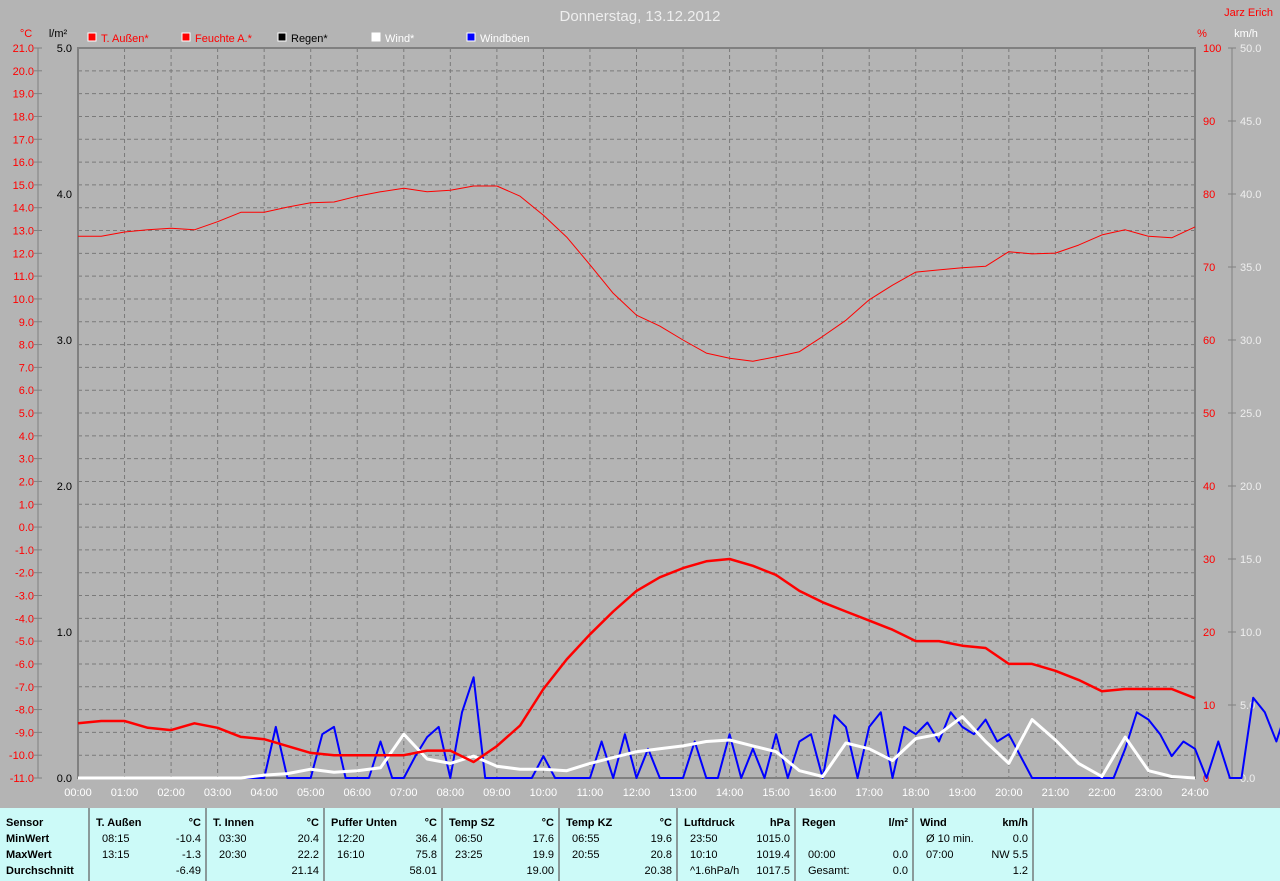  What do you see at coordinates (171, 793) in the screenshot?
I see `x-tick-label: 02:00` at bounding box center [171, 793].